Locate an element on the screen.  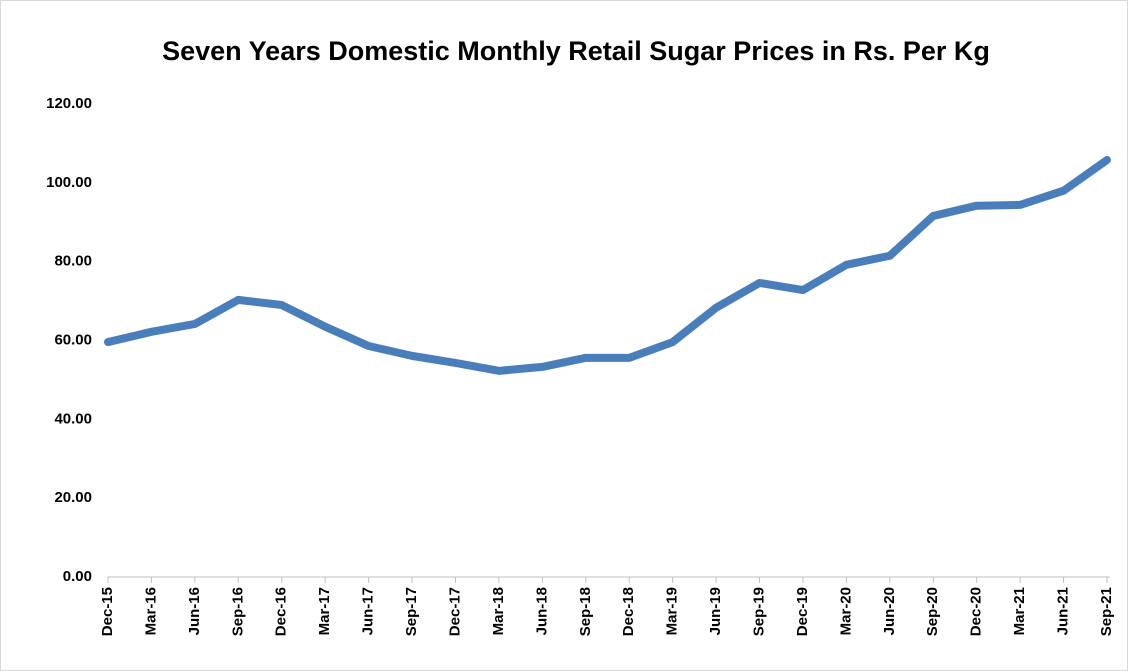
x-tick-label: Mar-20 is located at coordinates (845, 611).